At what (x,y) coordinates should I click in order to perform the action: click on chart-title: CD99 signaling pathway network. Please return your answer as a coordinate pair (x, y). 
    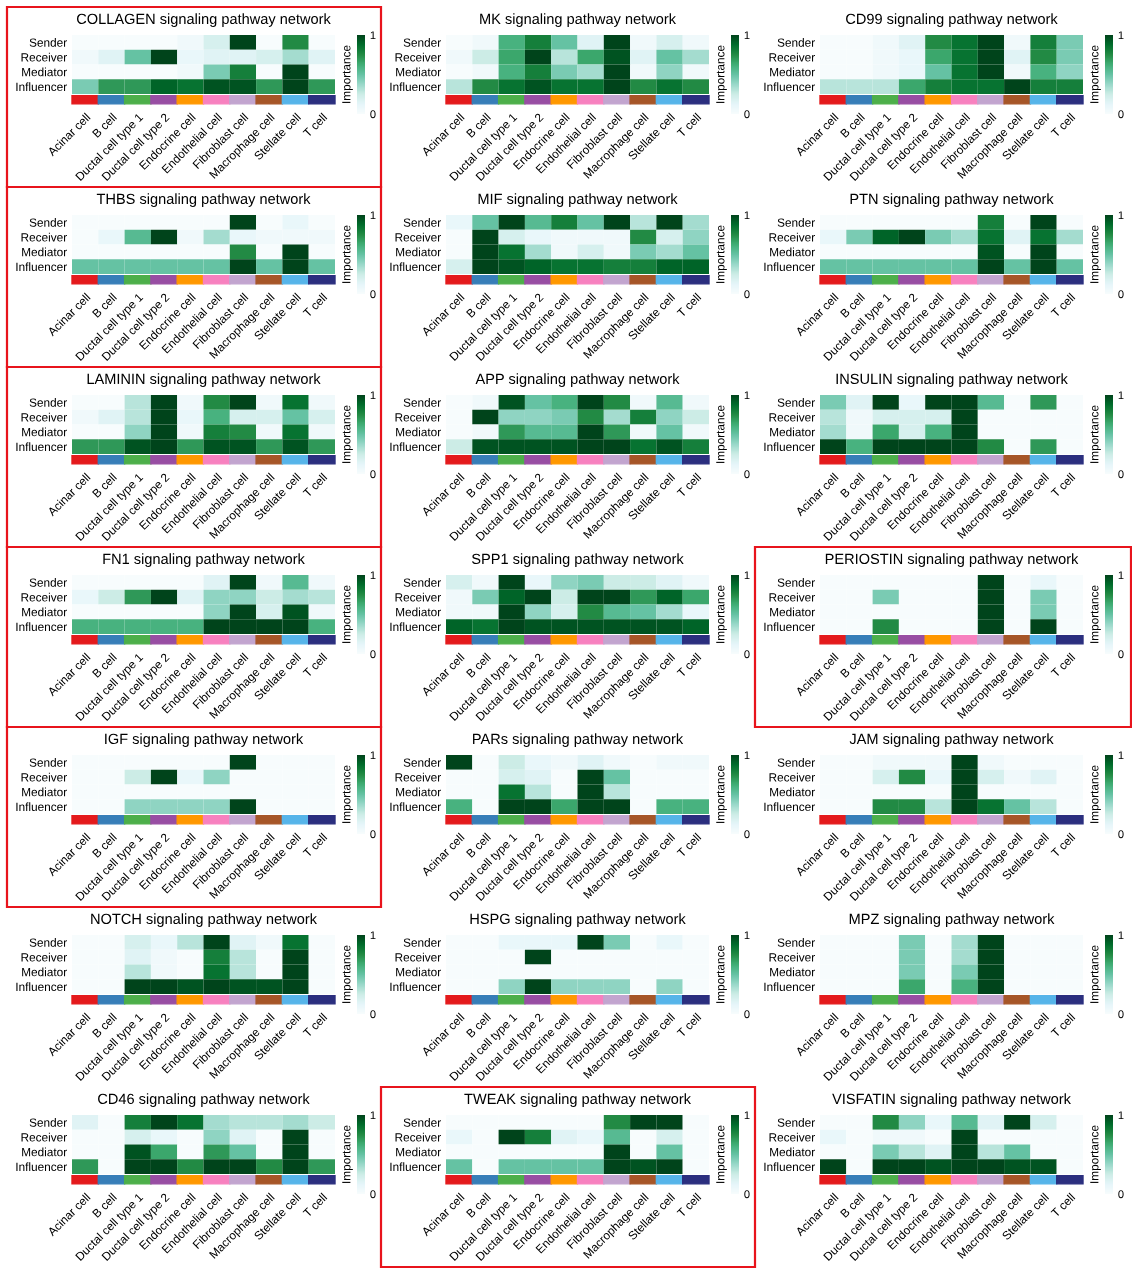
    Looking at the image, I should click on (952, 20).